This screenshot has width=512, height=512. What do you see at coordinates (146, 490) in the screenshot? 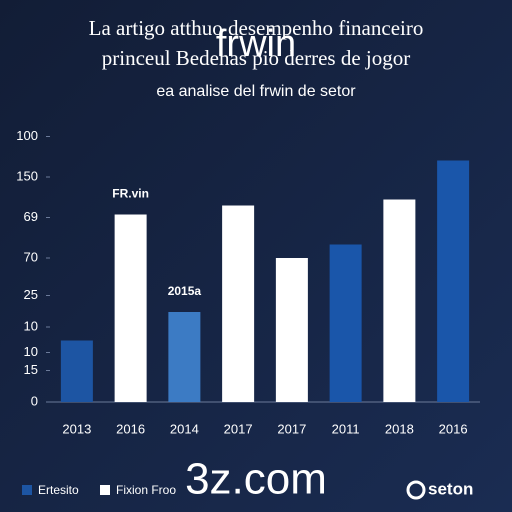
I see `legend-label: Fixion Froo` at bounding box center [146, 490].